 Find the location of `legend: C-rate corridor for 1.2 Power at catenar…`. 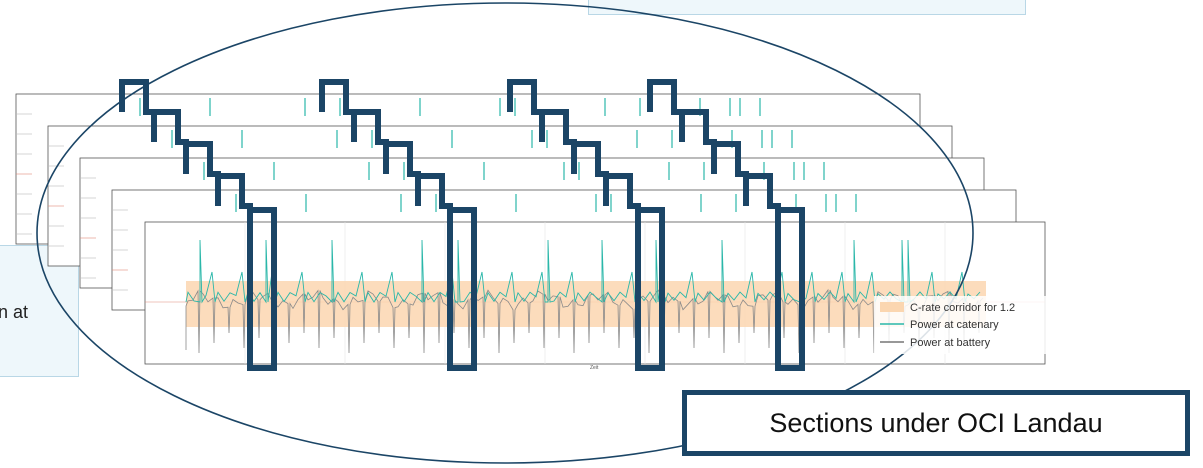

legend: C-rate corridor for 1.2 Power at catenar… is located at coordinates (961, 325).